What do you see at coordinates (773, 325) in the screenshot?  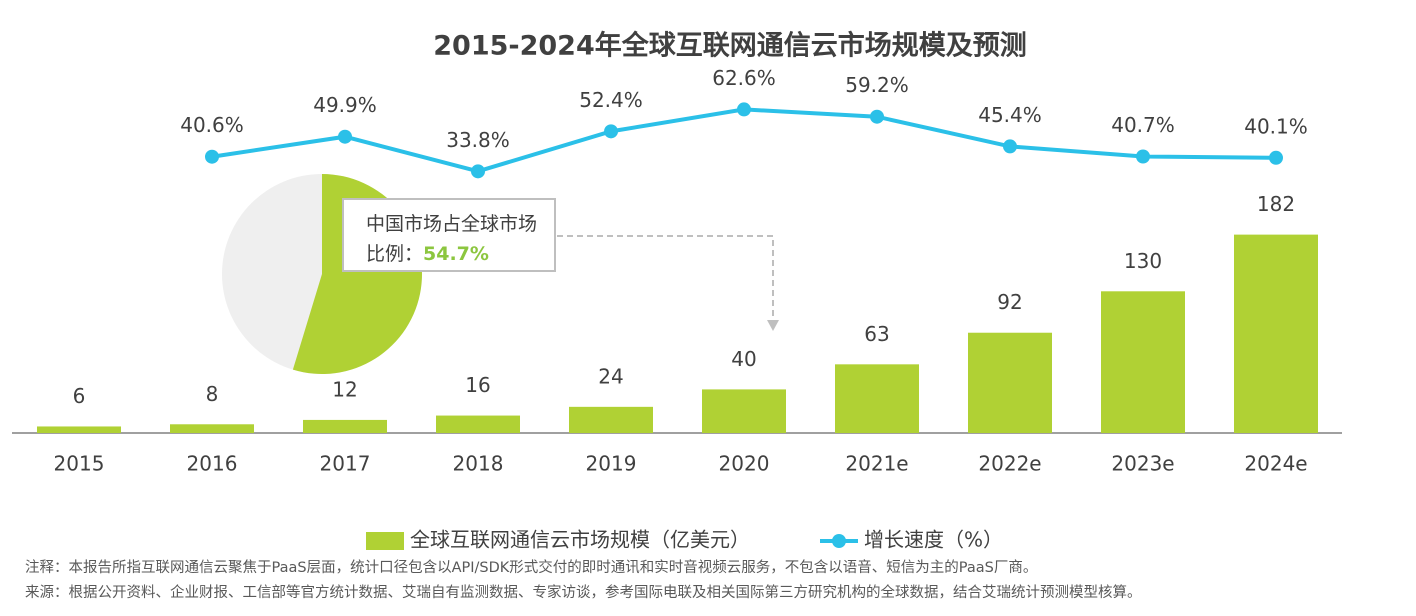 I see `arrow-head` at bounding box center [773, 325].